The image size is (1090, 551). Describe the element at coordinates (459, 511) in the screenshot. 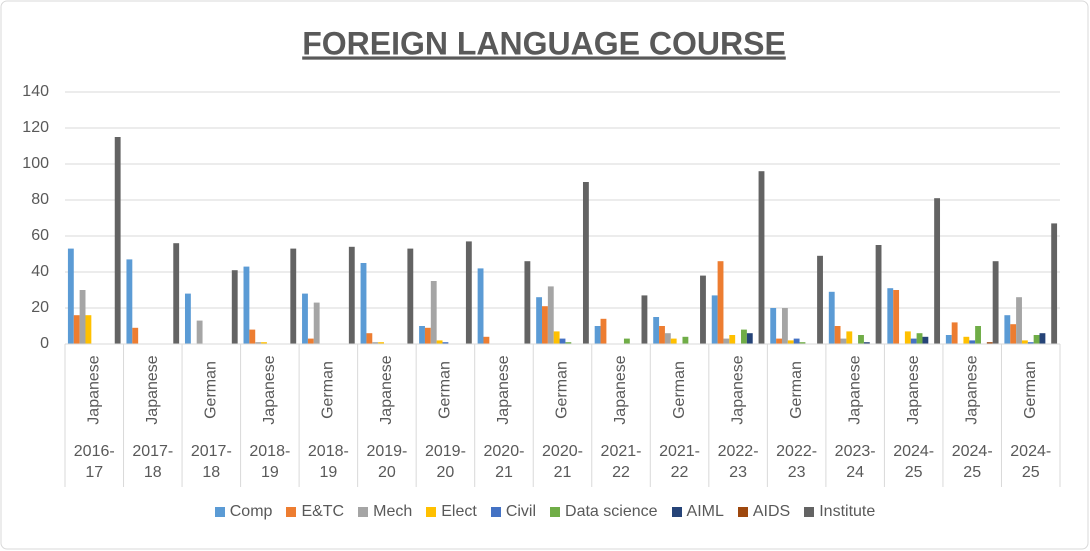

I see `legend-label: Elect` at that location.